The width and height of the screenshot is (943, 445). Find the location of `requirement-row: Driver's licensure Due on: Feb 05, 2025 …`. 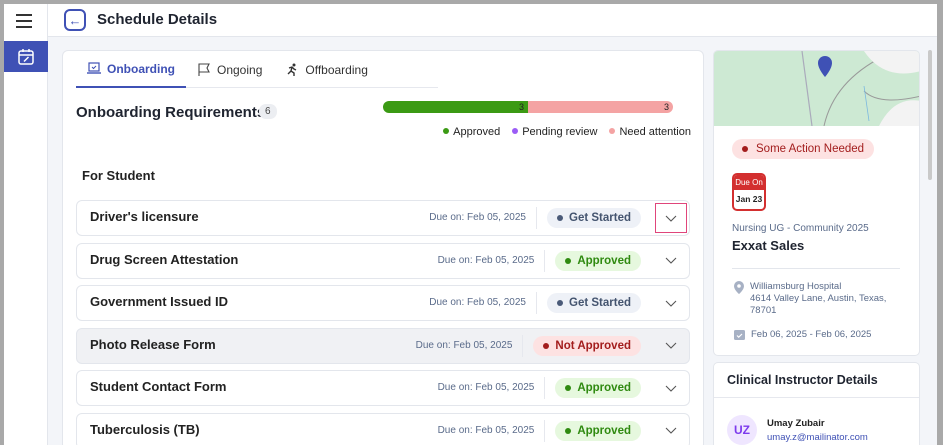

requirement-row: Driver's licensure Due on: Feb 05, 2025 … is located at coordinates (383, 218).